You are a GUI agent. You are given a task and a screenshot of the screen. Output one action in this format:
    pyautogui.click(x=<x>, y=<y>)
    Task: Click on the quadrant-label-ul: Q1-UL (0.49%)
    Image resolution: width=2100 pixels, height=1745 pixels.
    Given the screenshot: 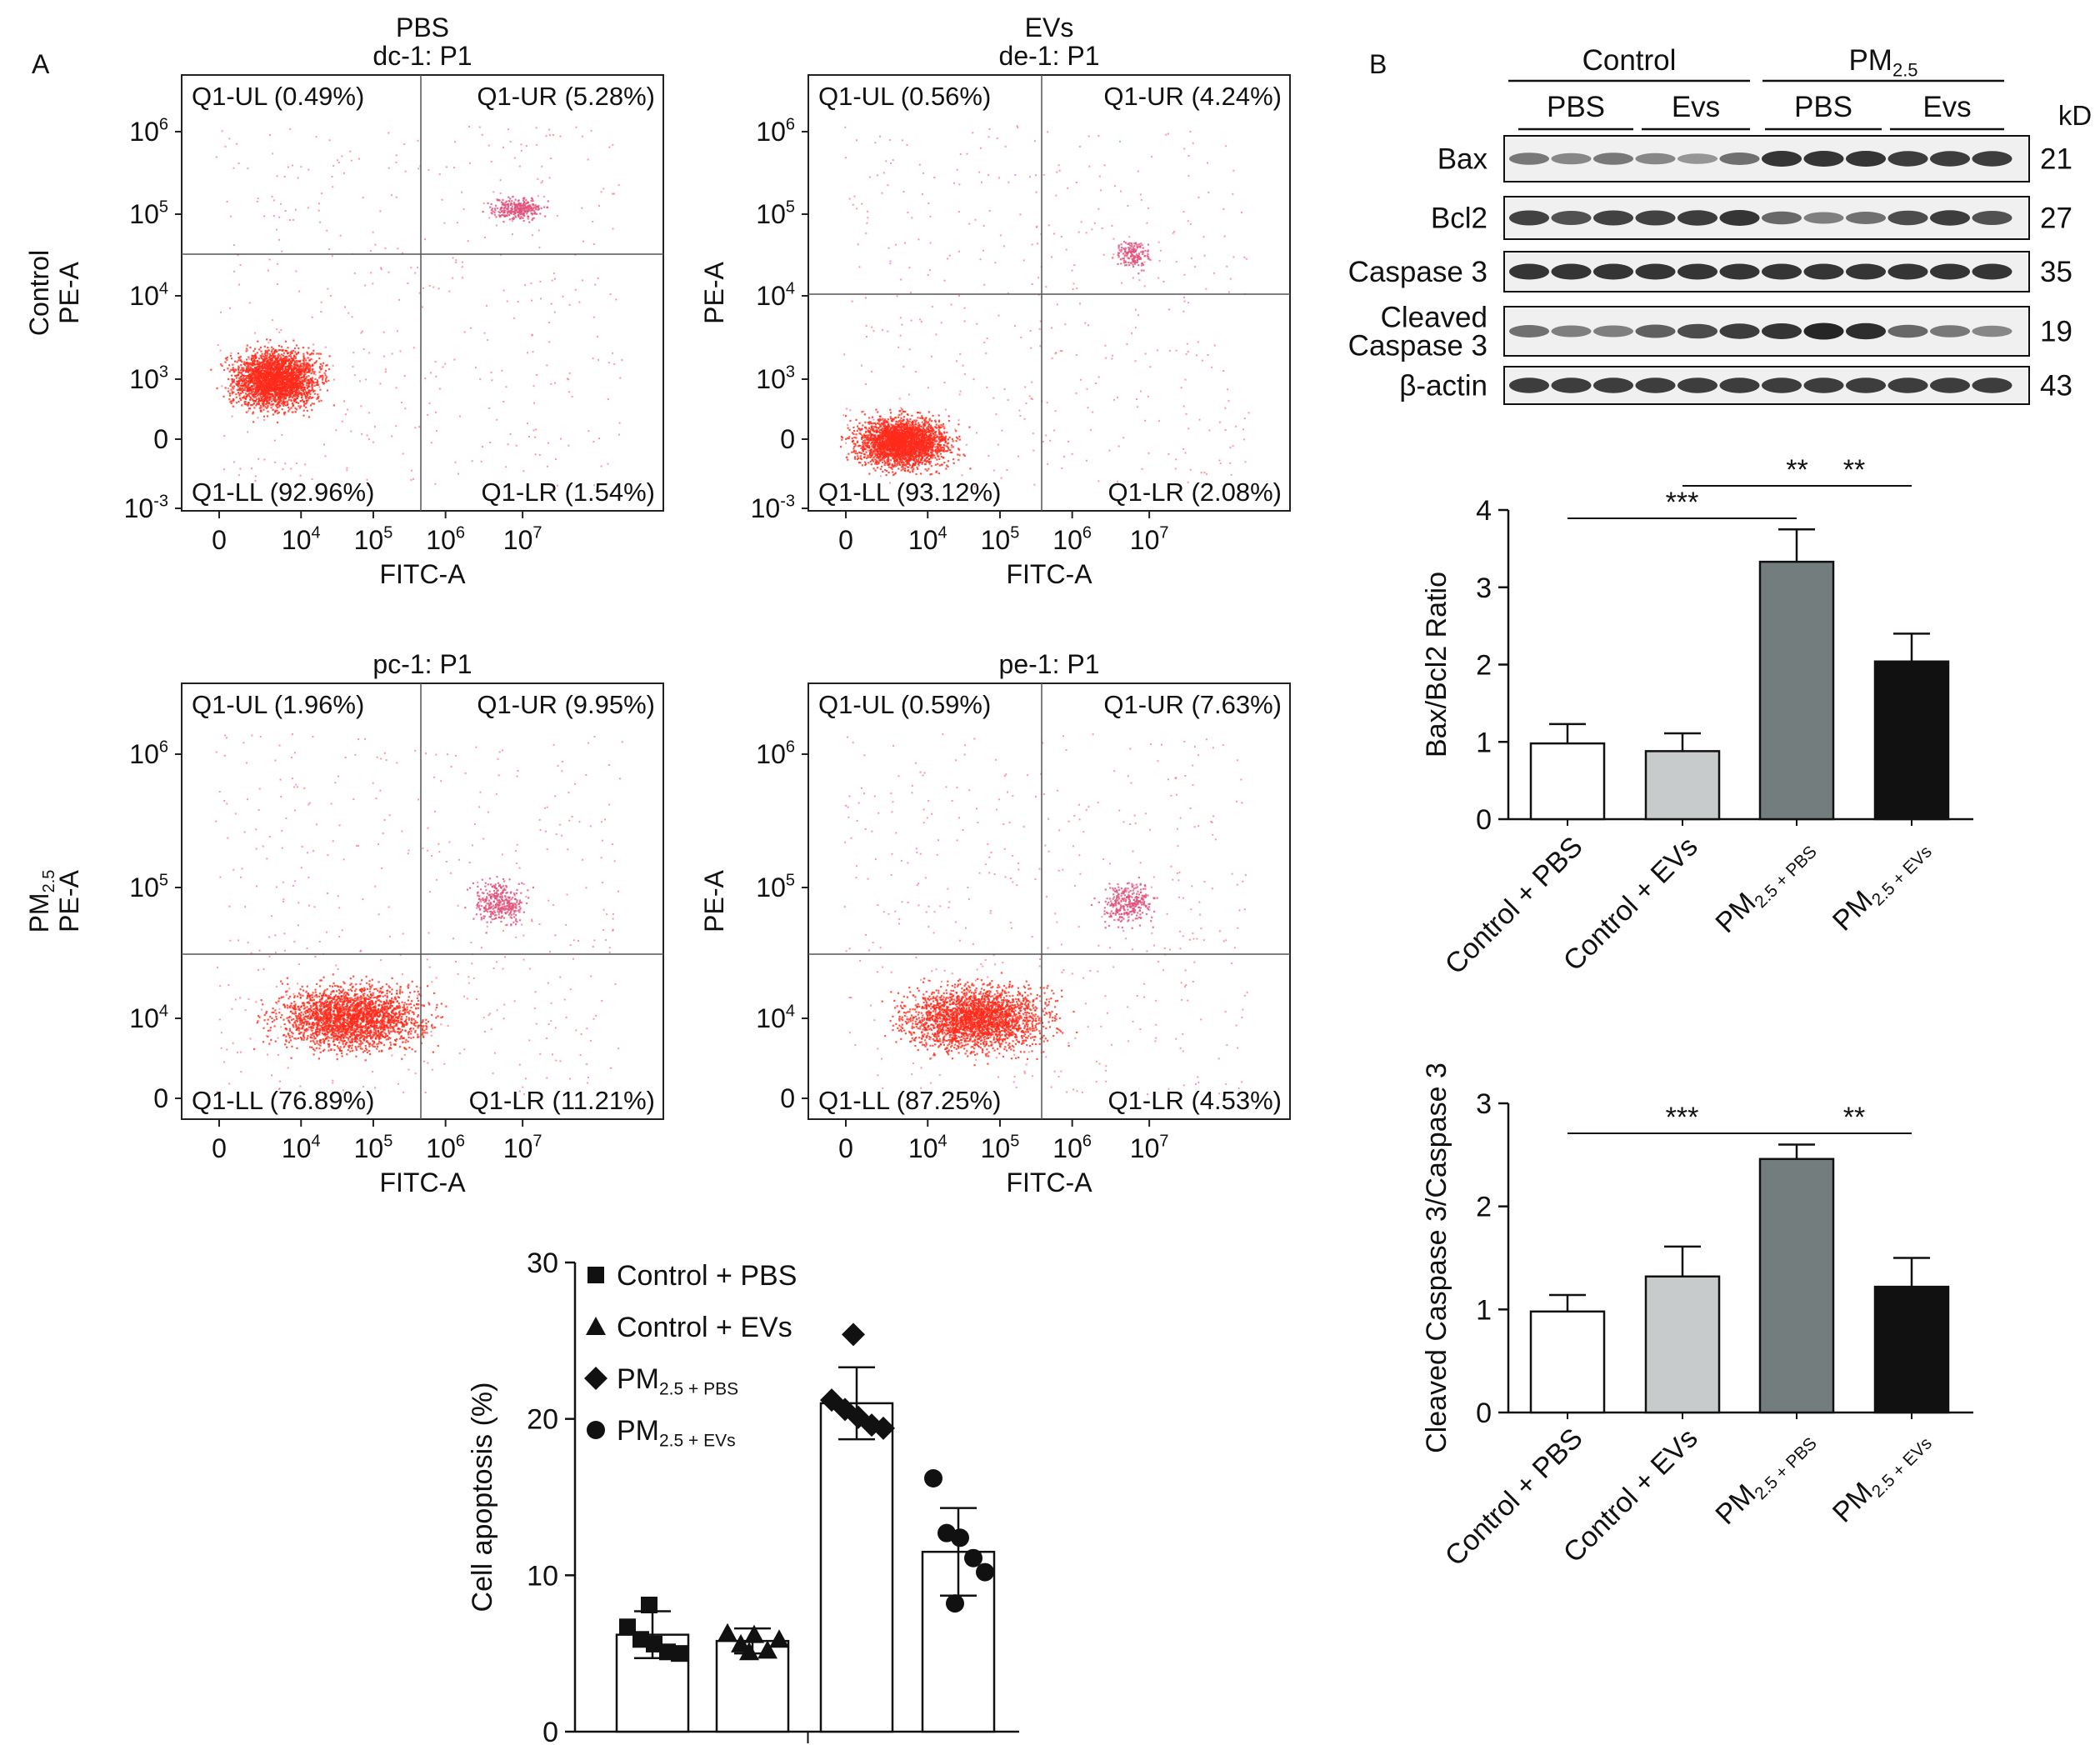 What is the action you would take?
    pyautogui.click(x=278, y=96)
    